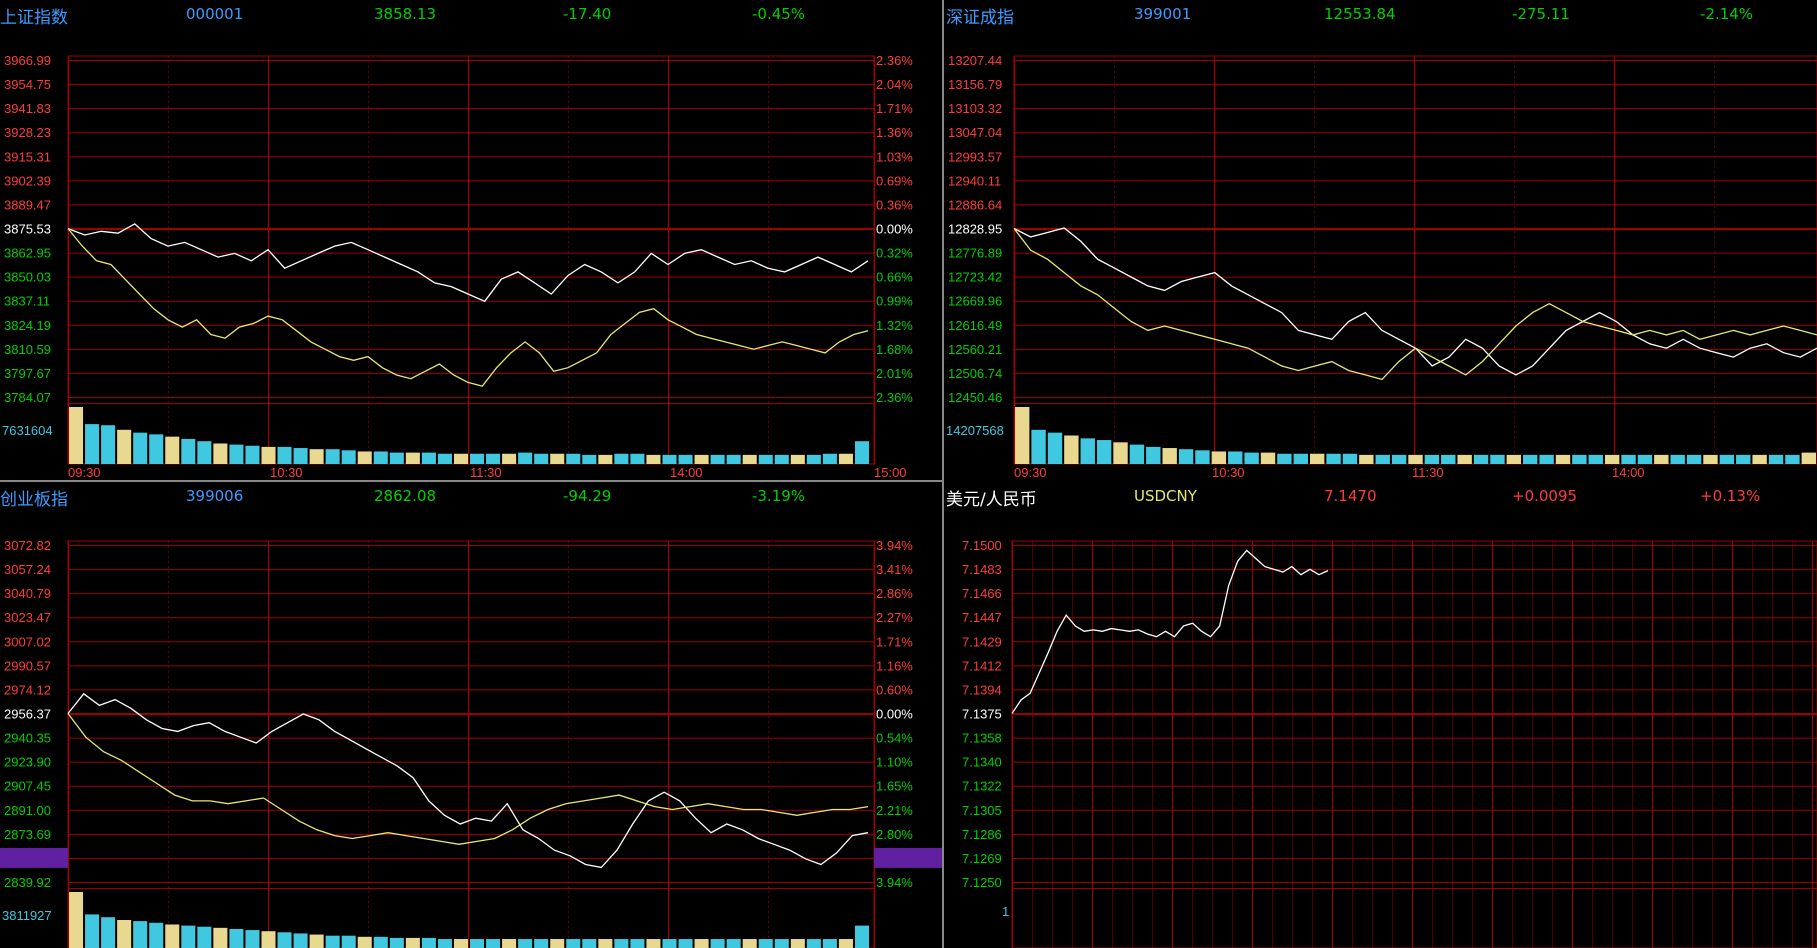 The image size is (1817, 948). Describe the element at coordinates (1730, 496) in the screenshot. I see `fx-pct: +0.13%` at that location.